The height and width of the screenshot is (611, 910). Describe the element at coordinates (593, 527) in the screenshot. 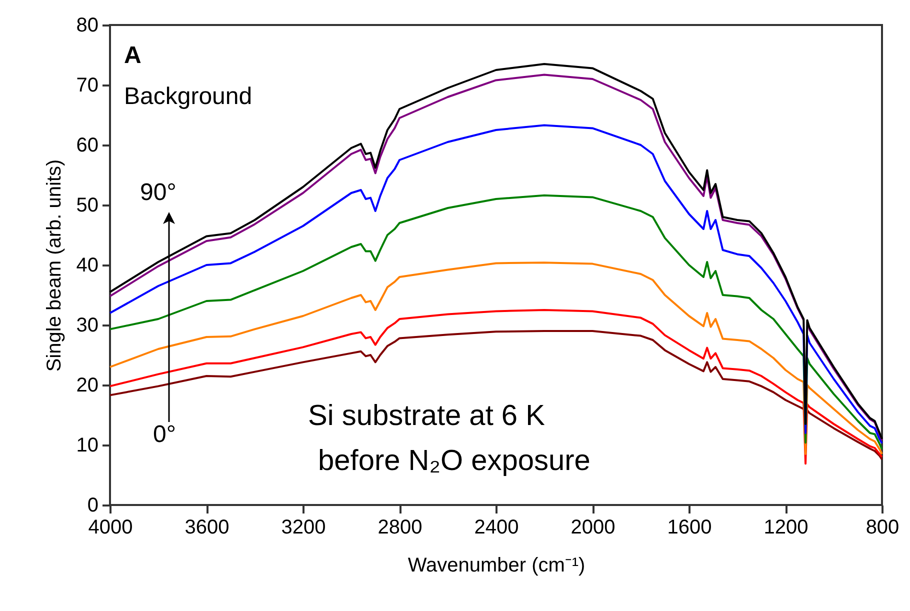

I see `x-tick-label: 2000` at that location.